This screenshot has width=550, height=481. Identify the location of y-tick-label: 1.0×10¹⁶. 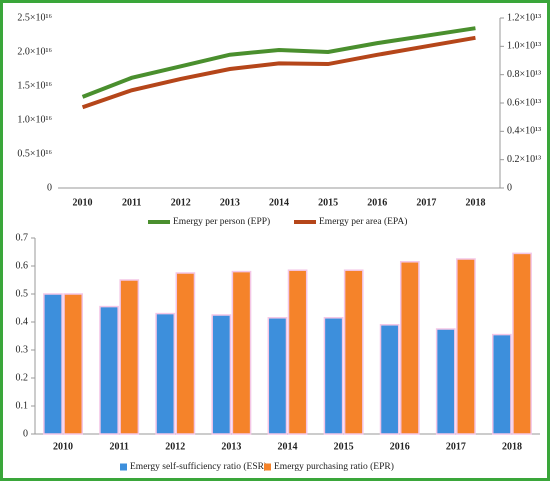
(34, 119).